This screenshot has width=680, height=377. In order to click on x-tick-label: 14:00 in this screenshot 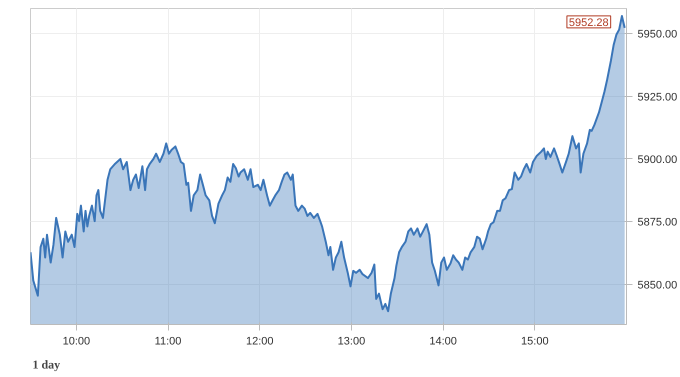, I will do `click(443, 342)`.